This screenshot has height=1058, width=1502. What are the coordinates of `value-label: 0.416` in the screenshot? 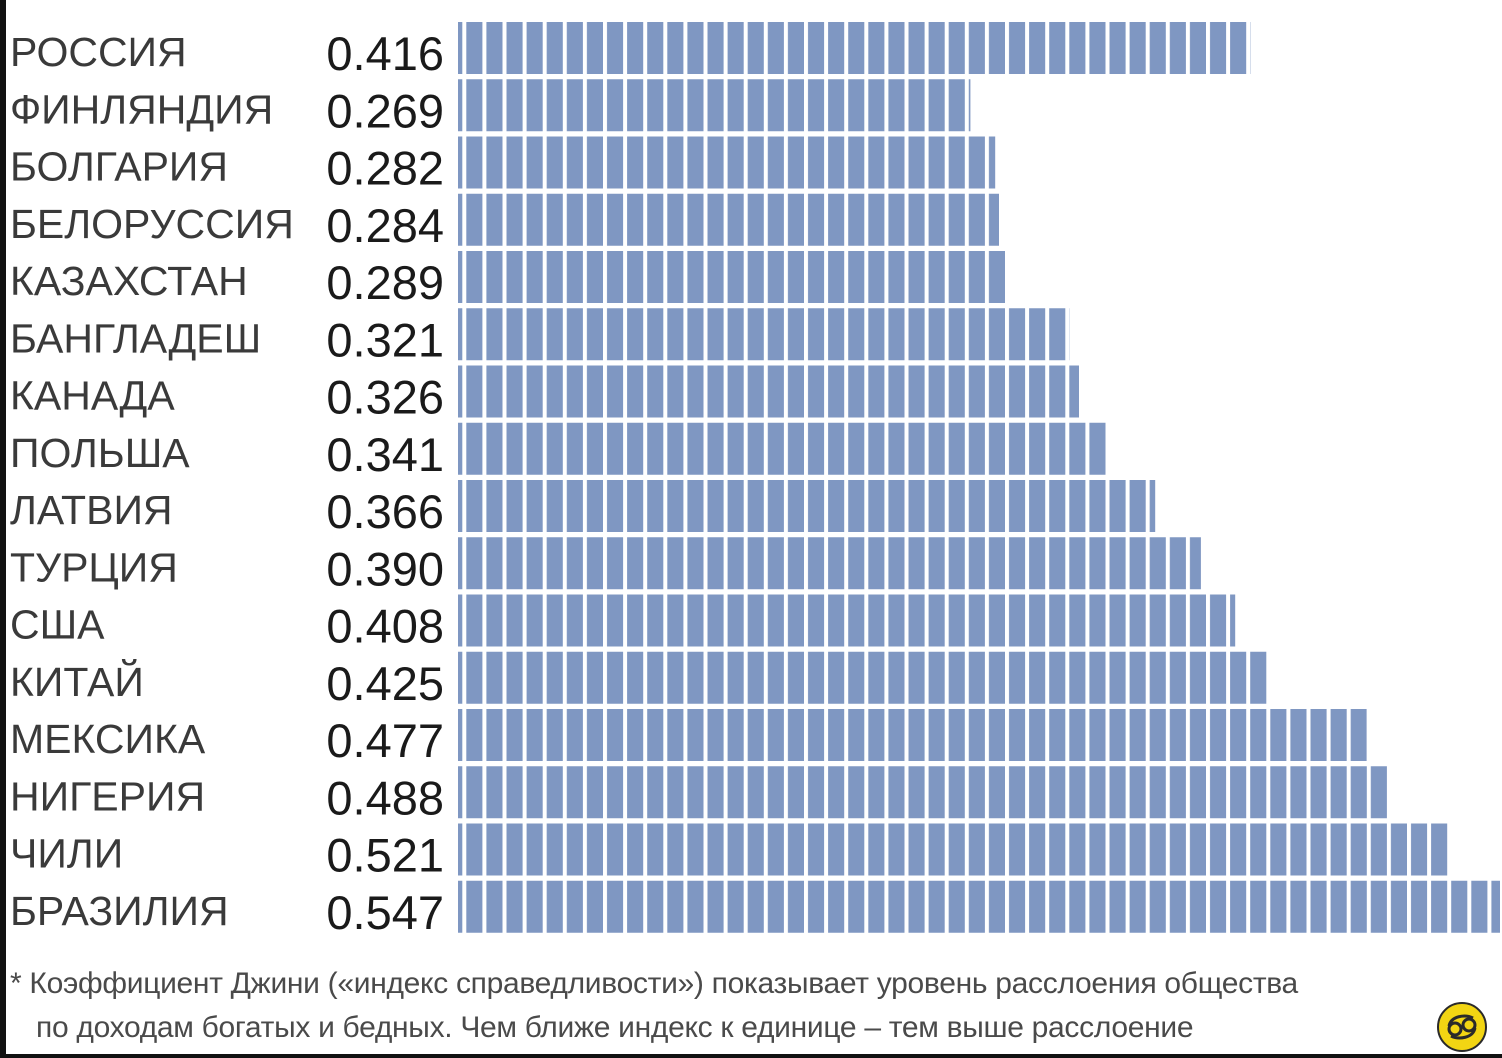 It's located at (385, 53).